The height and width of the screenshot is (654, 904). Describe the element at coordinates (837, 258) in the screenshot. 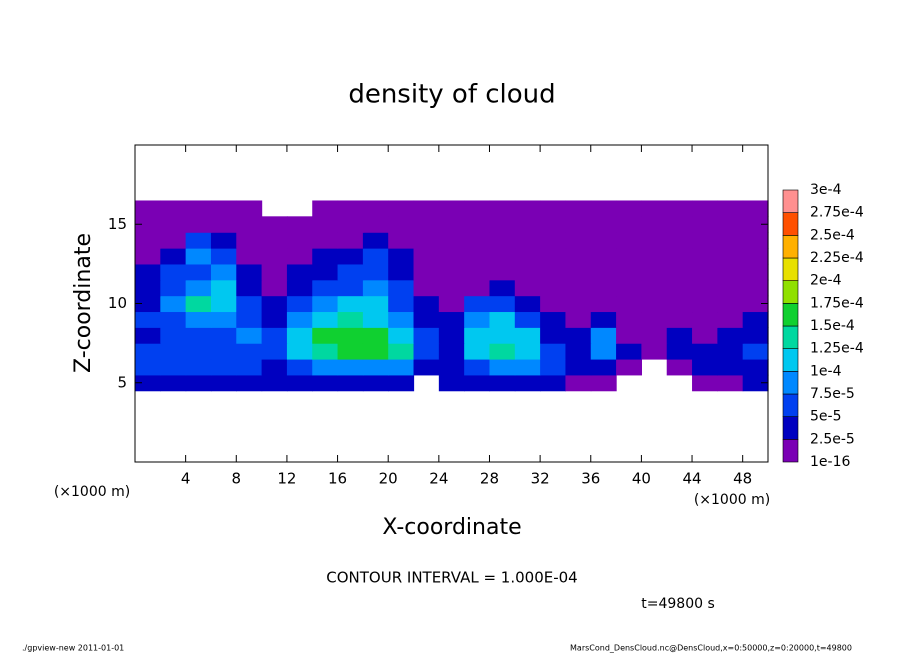

I see `colorbar-label: 2.25e-4` at that location.